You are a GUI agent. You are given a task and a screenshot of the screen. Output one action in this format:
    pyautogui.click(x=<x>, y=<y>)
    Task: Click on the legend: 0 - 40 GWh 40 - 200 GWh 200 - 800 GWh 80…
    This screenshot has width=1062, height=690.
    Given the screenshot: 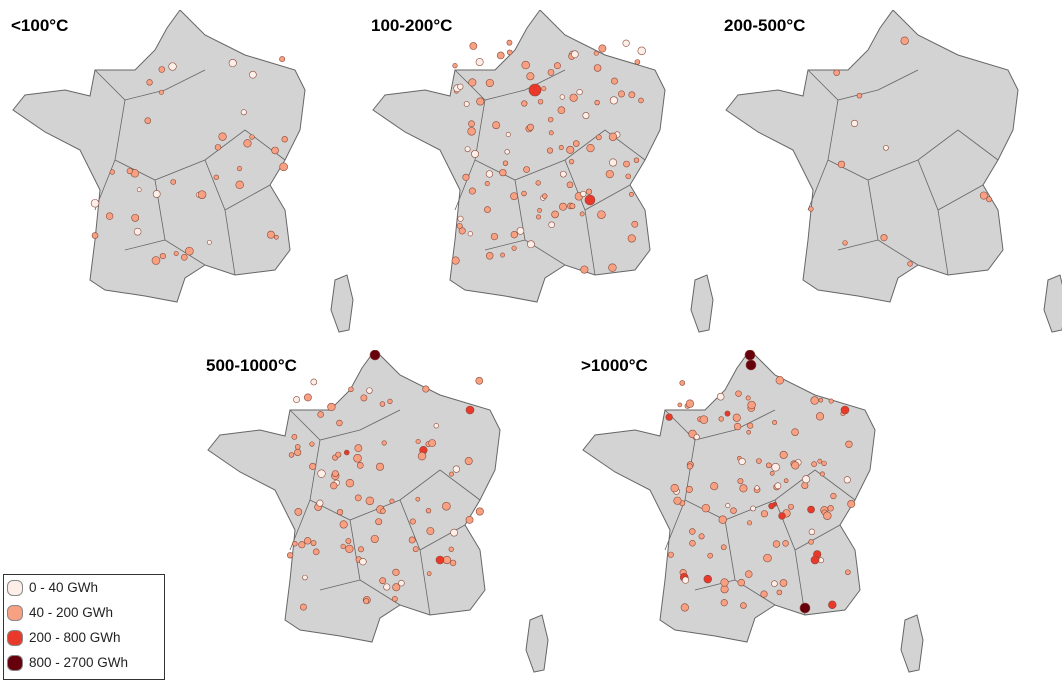 What is the action you would take?
    pyautogui.click(x=84, y=627)
    